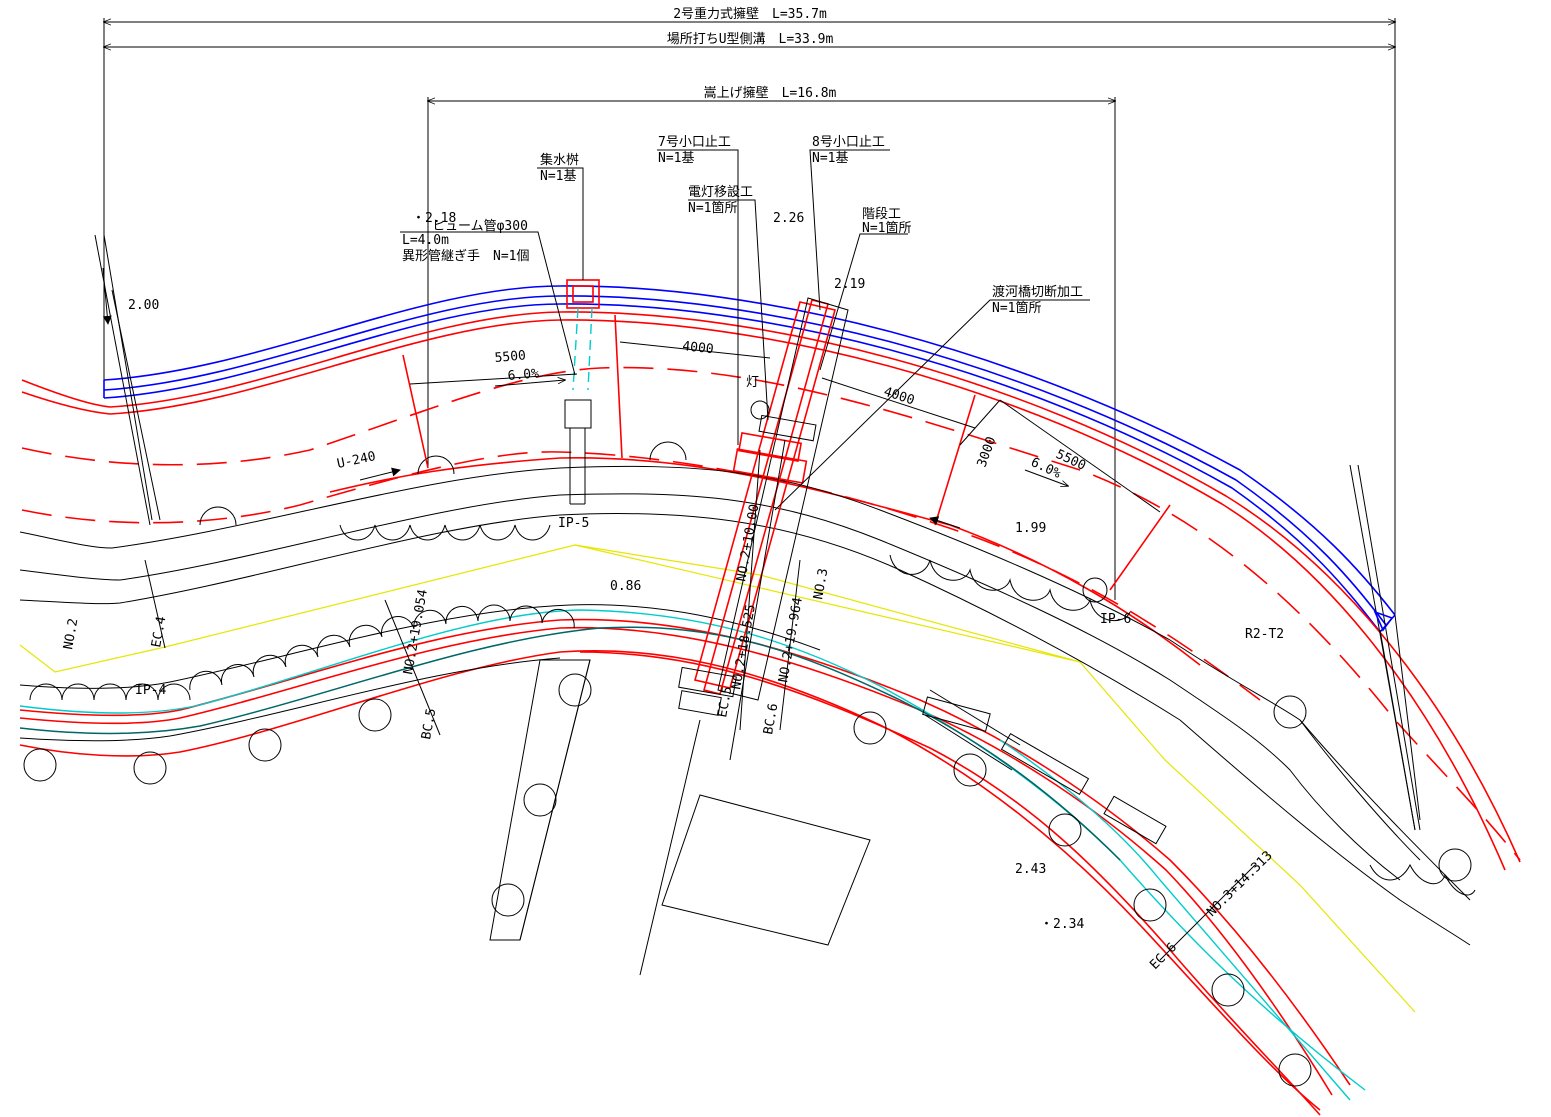 This screenshot has width=1551, height=1117. Describe the element at coordinates (434, 218) in the screenshot. I see `elevation-2-18: ・2.18` at that location.